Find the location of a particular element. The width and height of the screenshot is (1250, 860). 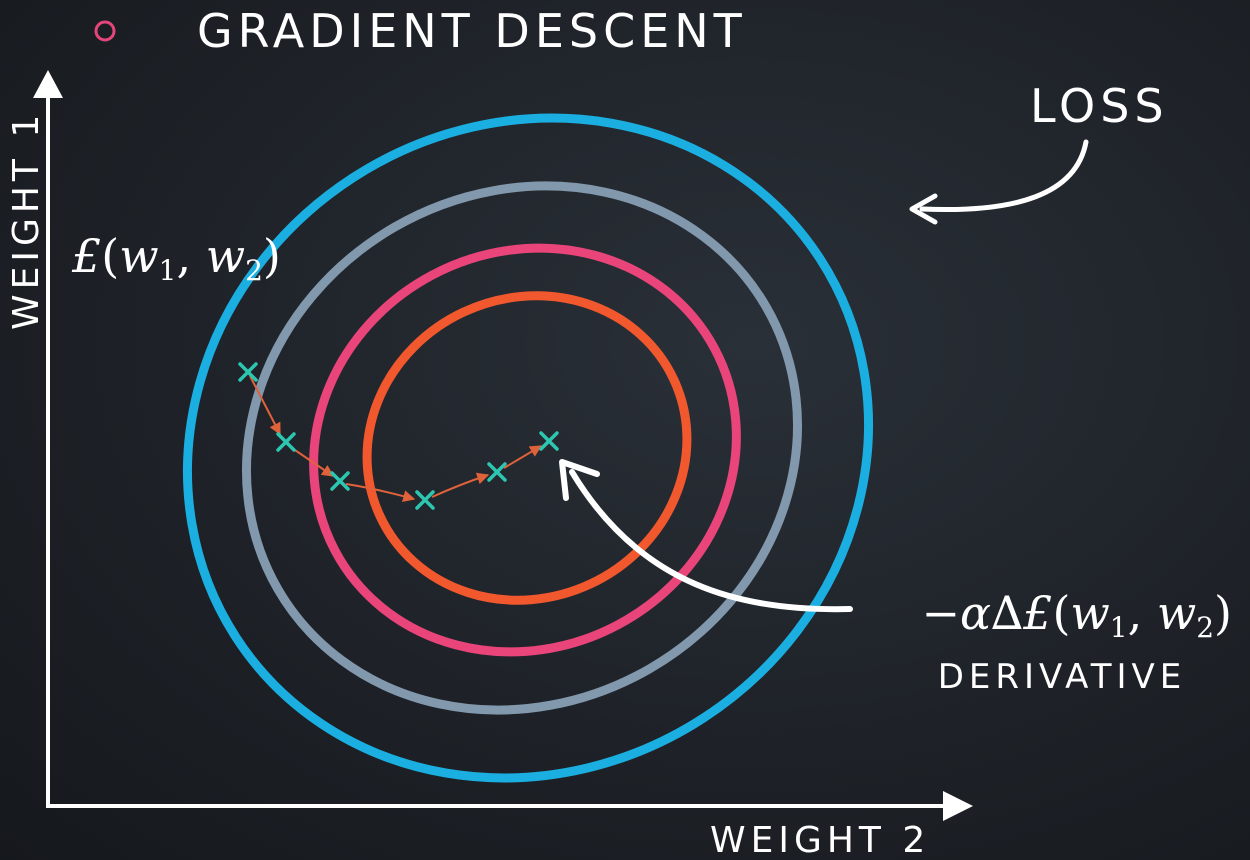

derivative-sub1: 1 is located at coordinates (1119, 627).